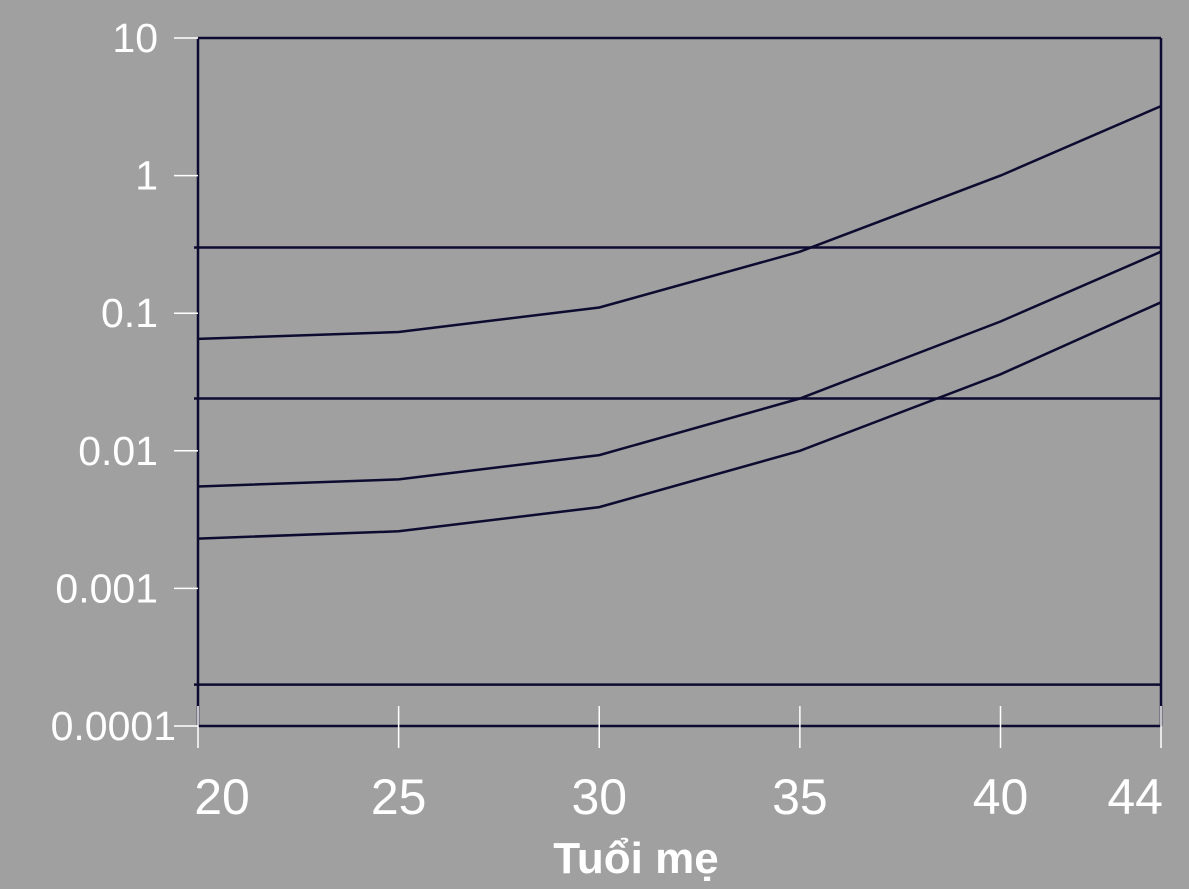 This screenshot has height=889, width=1189. Describe the element at coordinates (118, 451) in the screenshot. I see `y-tick-label: 0.01` at that location.